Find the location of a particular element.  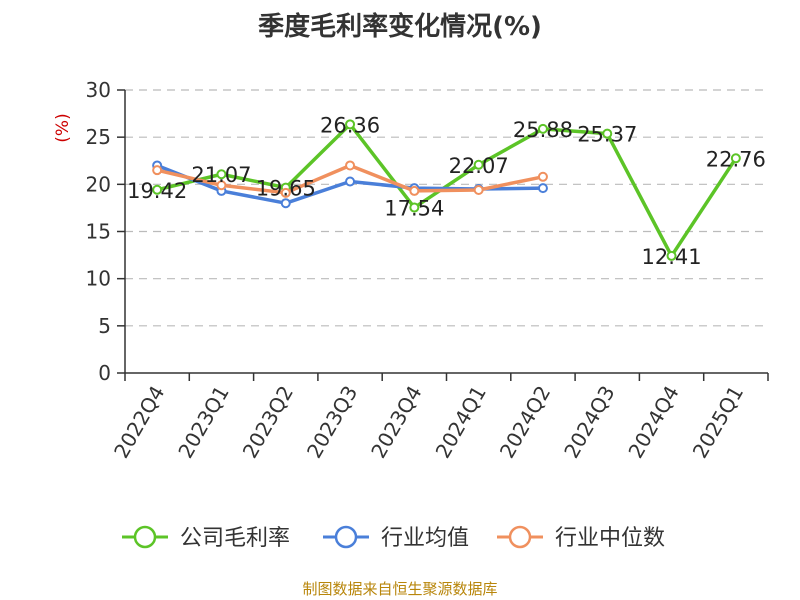

x-tick-label: 2023Q2 is located at coordinates (268, 422).